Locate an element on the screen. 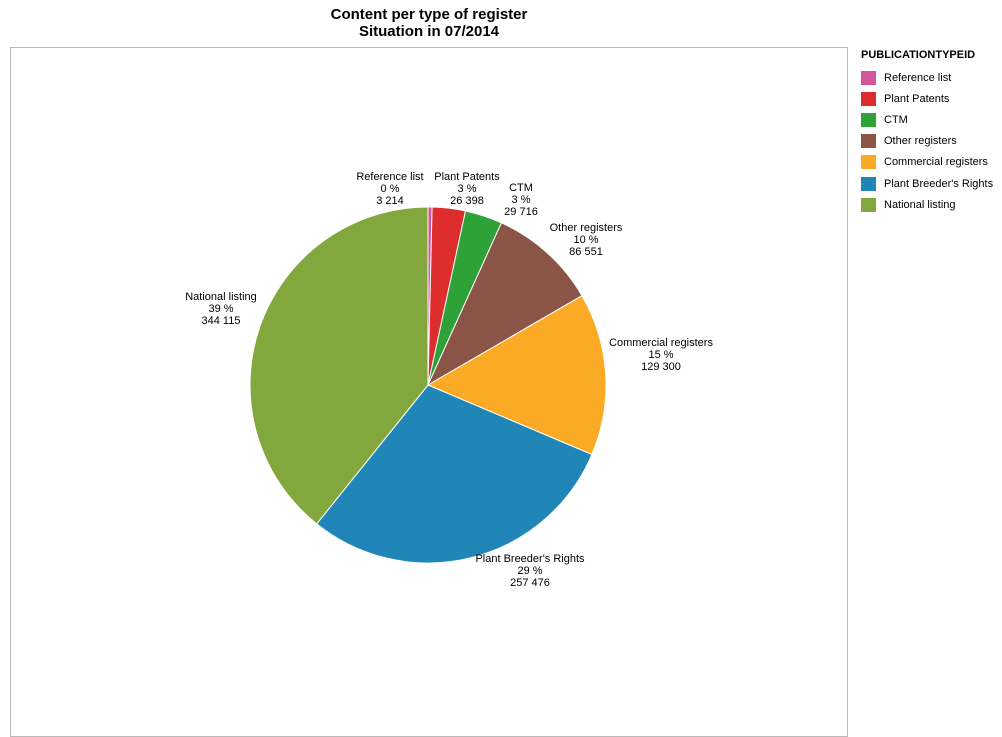 This screenshot has height=737, width=1002. slice-name: Reference list is located at coordinates (389, 177).